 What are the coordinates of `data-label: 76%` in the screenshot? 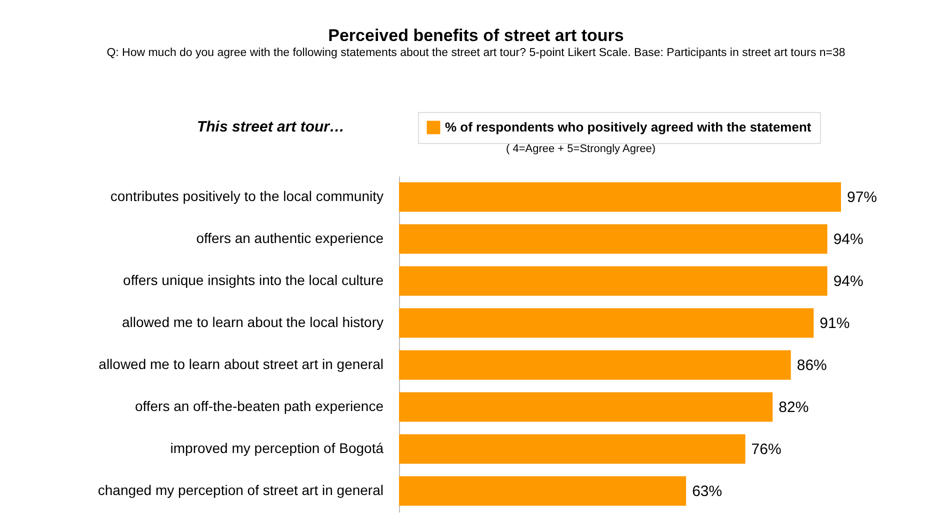 It's located at (766, 449).